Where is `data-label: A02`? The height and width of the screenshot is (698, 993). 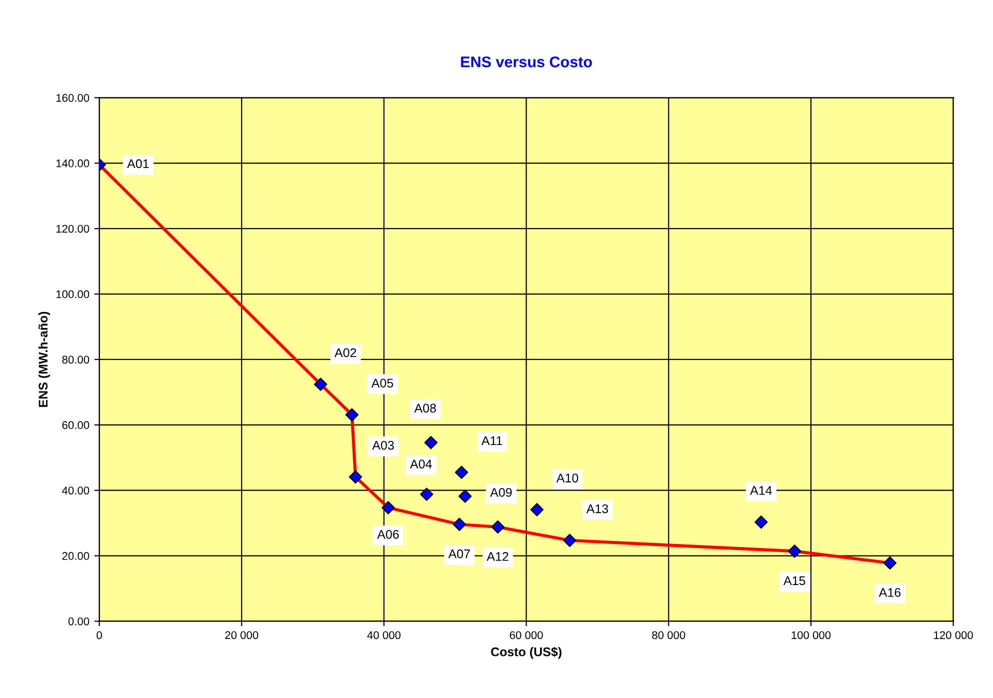 data-label: A02 is located at coordinates (345, 353).